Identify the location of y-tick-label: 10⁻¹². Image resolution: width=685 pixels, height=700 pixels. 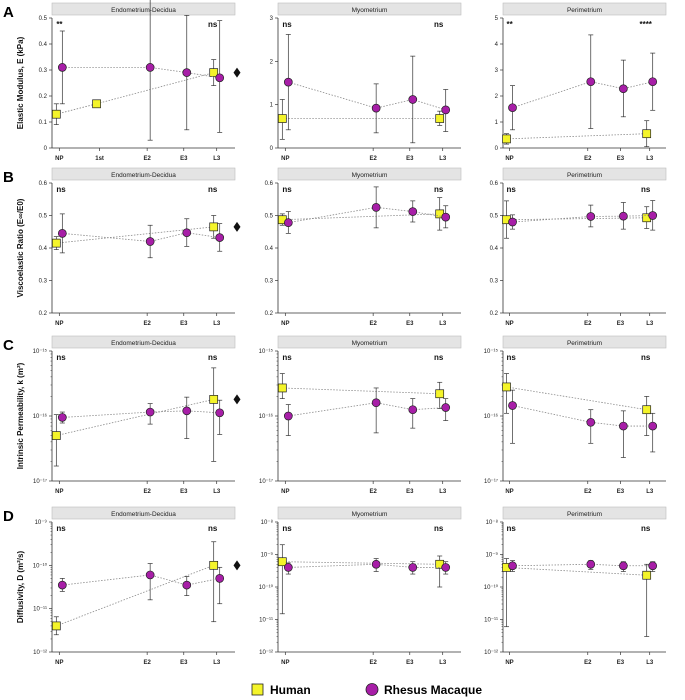
(491, 653).